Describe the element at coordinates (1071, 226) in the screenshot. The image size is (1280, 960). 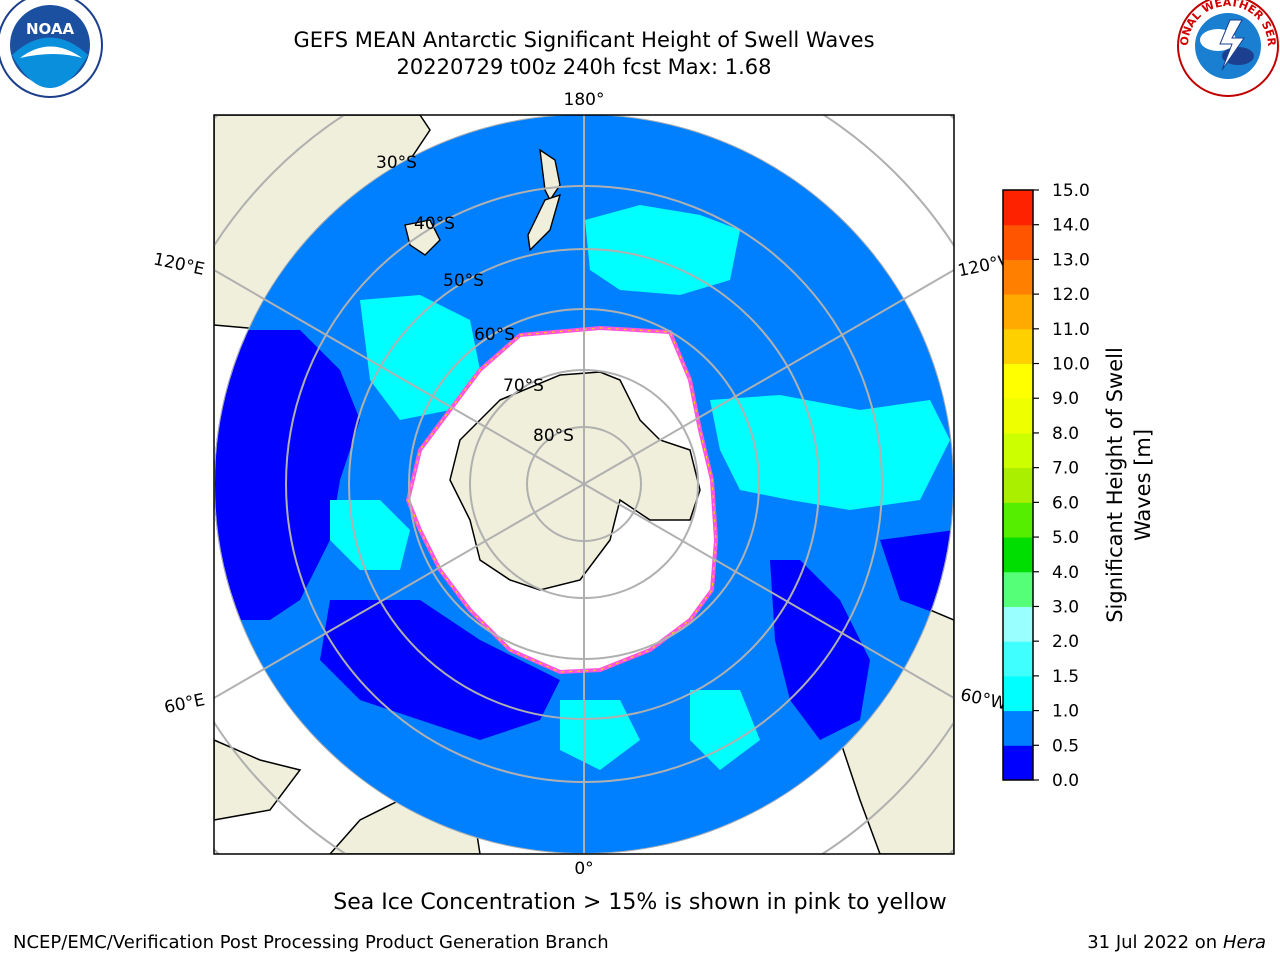
I see `colorbar-tick-label: 14.0` at that location.